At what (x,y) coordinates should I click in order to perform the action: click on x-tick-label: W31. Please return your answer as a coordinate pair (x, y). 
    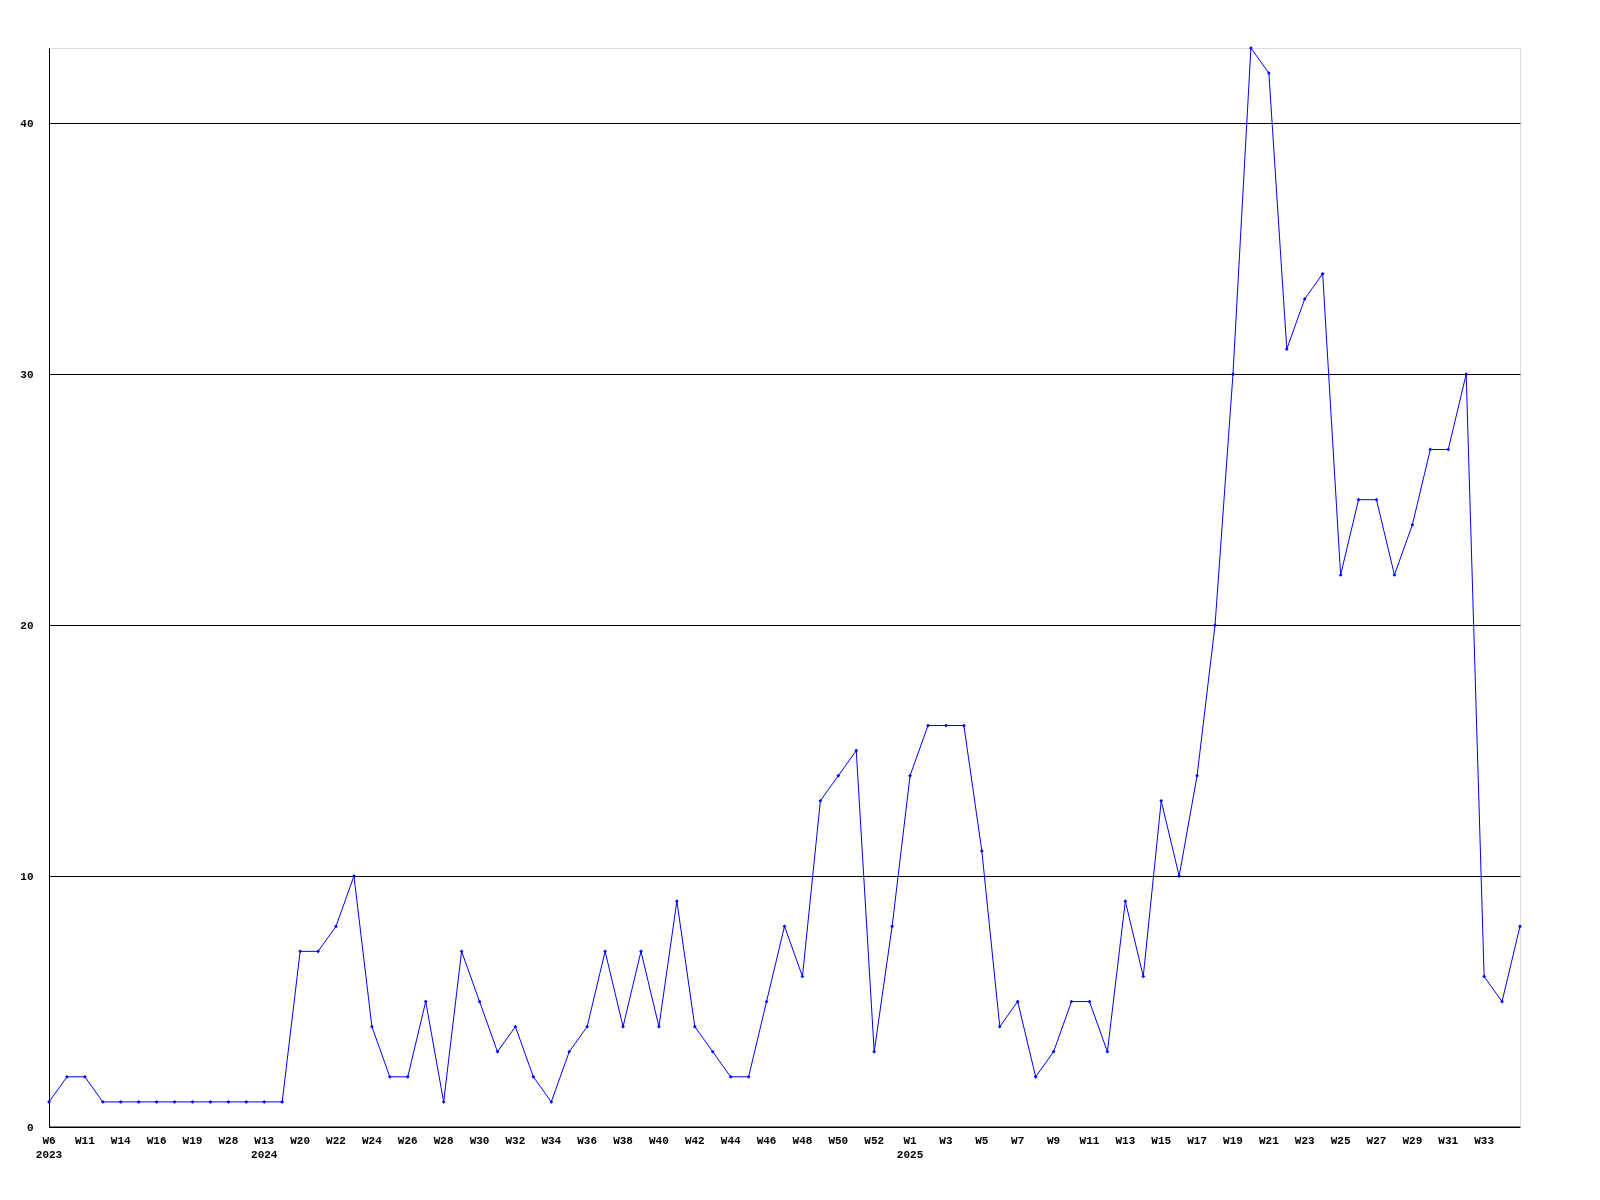
    Looking at the image, I should click on (1448, 1141).